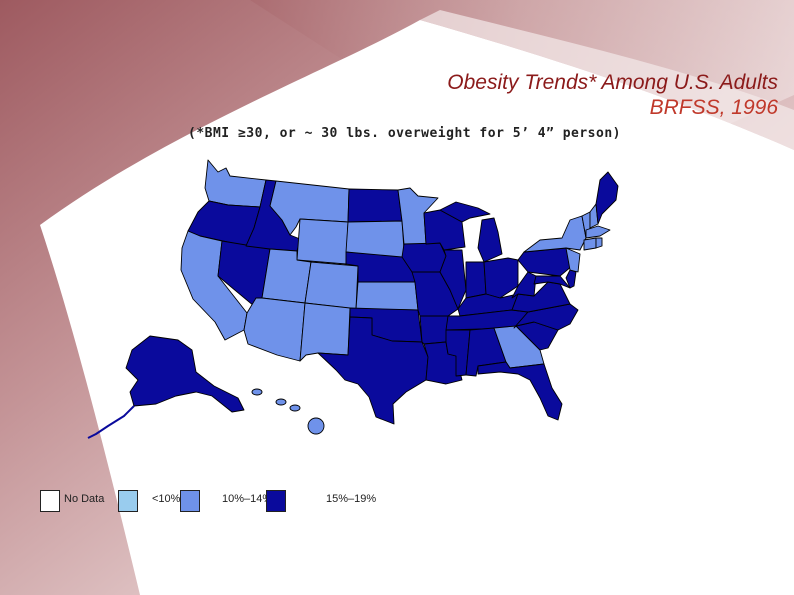  Describe the element at coordinates (128, 501) in the screenshot. I see `legend-swatch-lt10` at that location.